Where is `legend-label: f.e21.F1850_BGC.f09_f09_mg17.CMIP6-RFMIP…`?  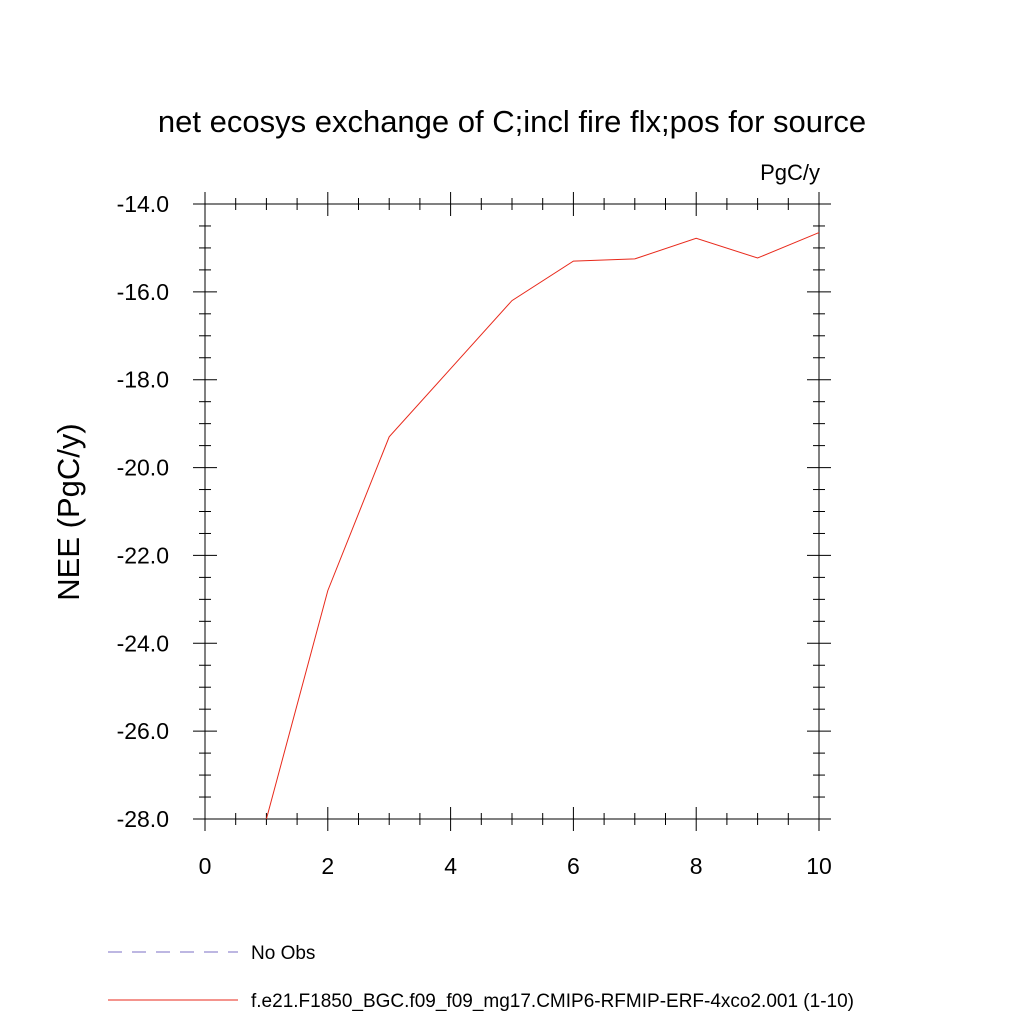 legend-label: f.e21.F1850_BGC.f09_f09_mg17.CMIP6-RFMIP… is located at coordinates (552, 1001).